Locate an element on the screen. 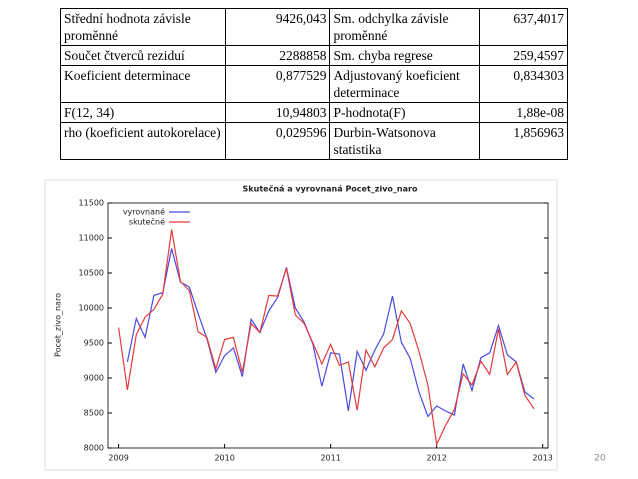 This screenshot has height=479, width=638. legend-label: vyrovnané is located at coordinates (144, 212).